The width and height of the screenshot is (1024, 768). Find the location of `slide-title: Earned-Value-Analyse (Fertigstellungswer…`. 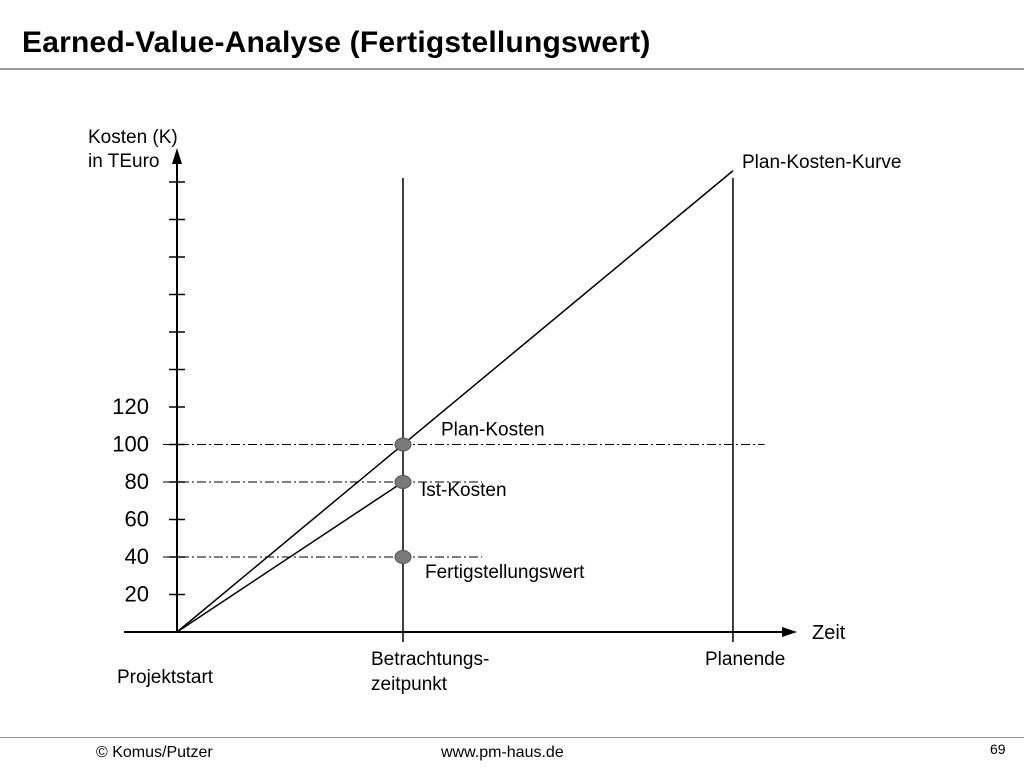

slide-title: Earned-Value-Analyse (Fertigstellungswer… is located at coordinates (336, 42).